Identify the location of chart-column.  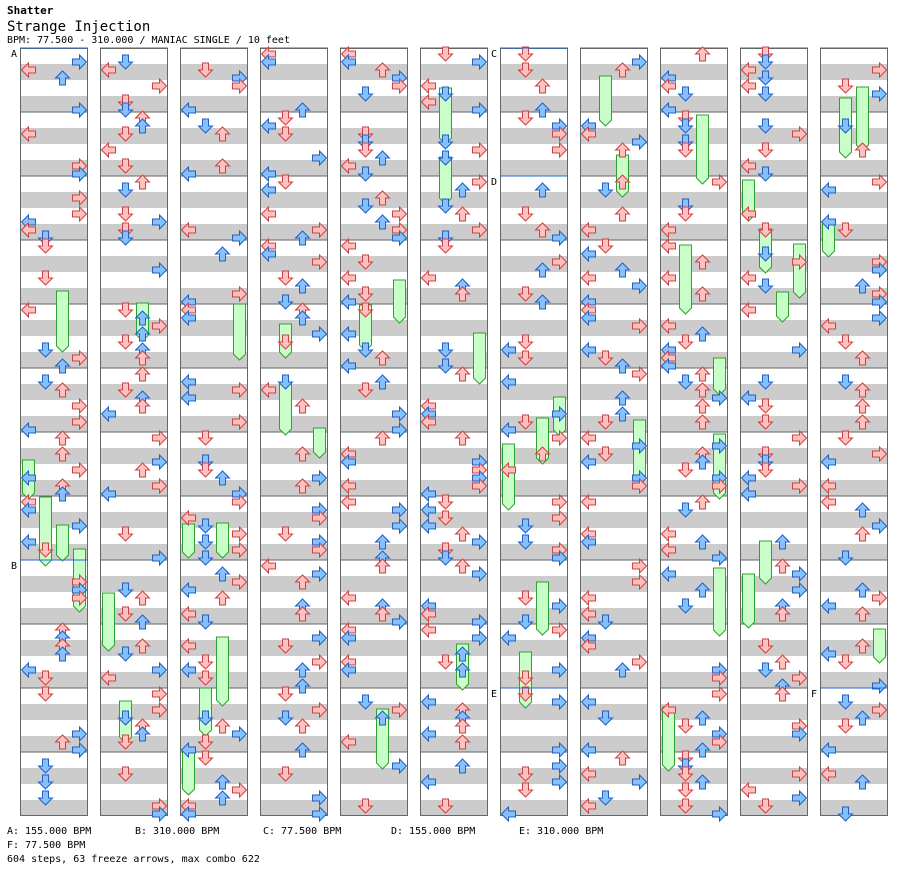
(534, 434).